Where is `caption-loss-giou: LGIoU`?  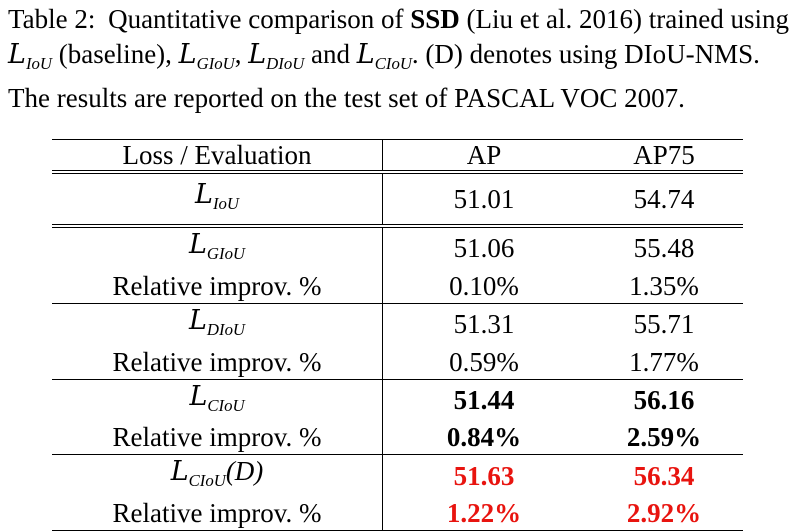 caption-loss-giou: LGIoU is located at coordinates (206, 56).